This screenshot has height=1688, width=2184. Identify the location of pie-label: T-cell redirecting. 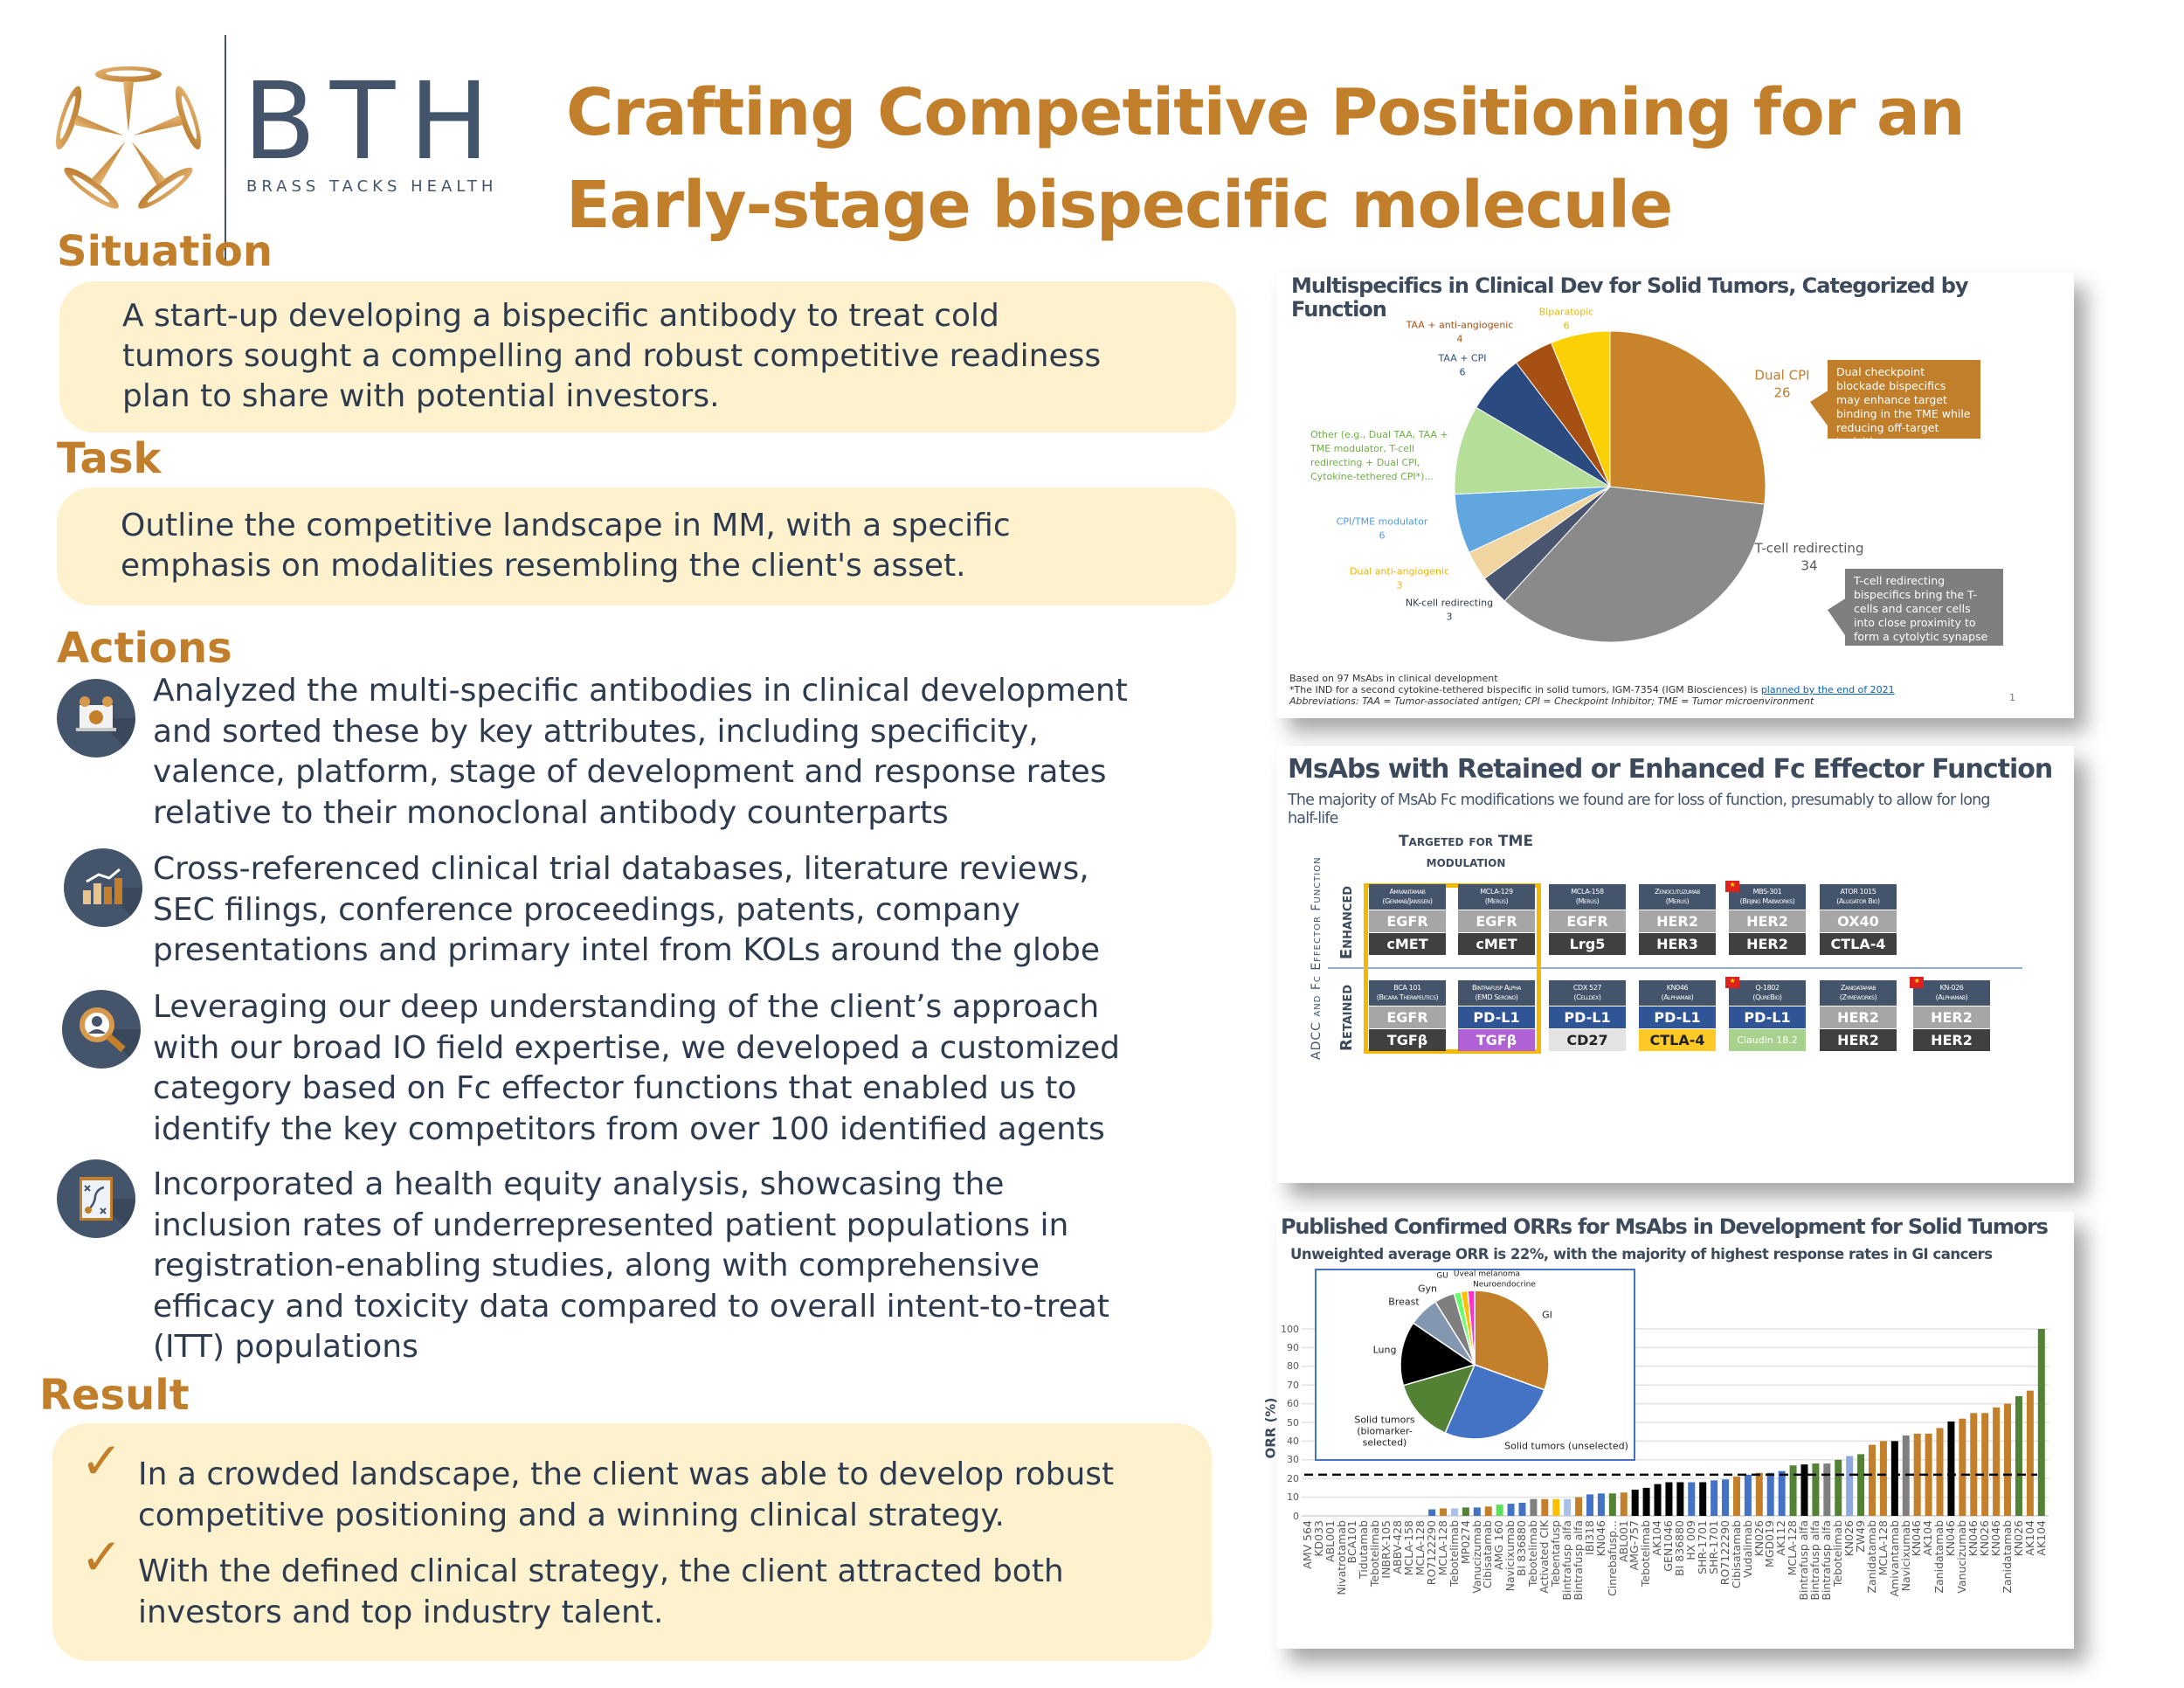
(1809, 548).